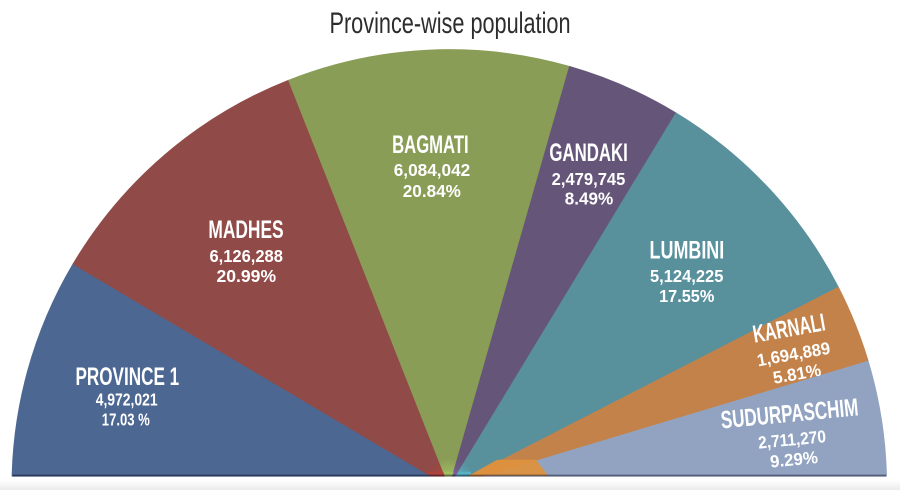  What do you see at coordinates (686, 296) in the screenshot?
I see `svg-text: 17.55%` at bounding box center [686, 296].